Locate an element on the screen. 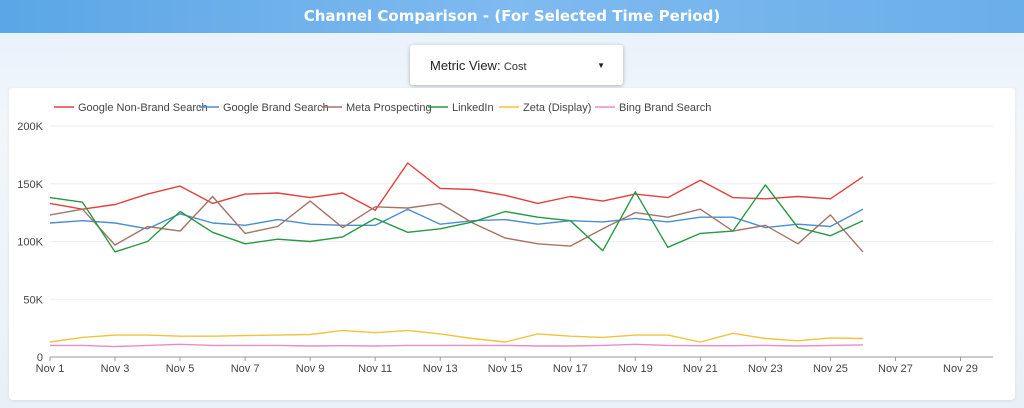 Image resolution: width=1024 pixels, height=408 pixels. x-tick-label: Nov 3 is located at coordinates (115, 369).